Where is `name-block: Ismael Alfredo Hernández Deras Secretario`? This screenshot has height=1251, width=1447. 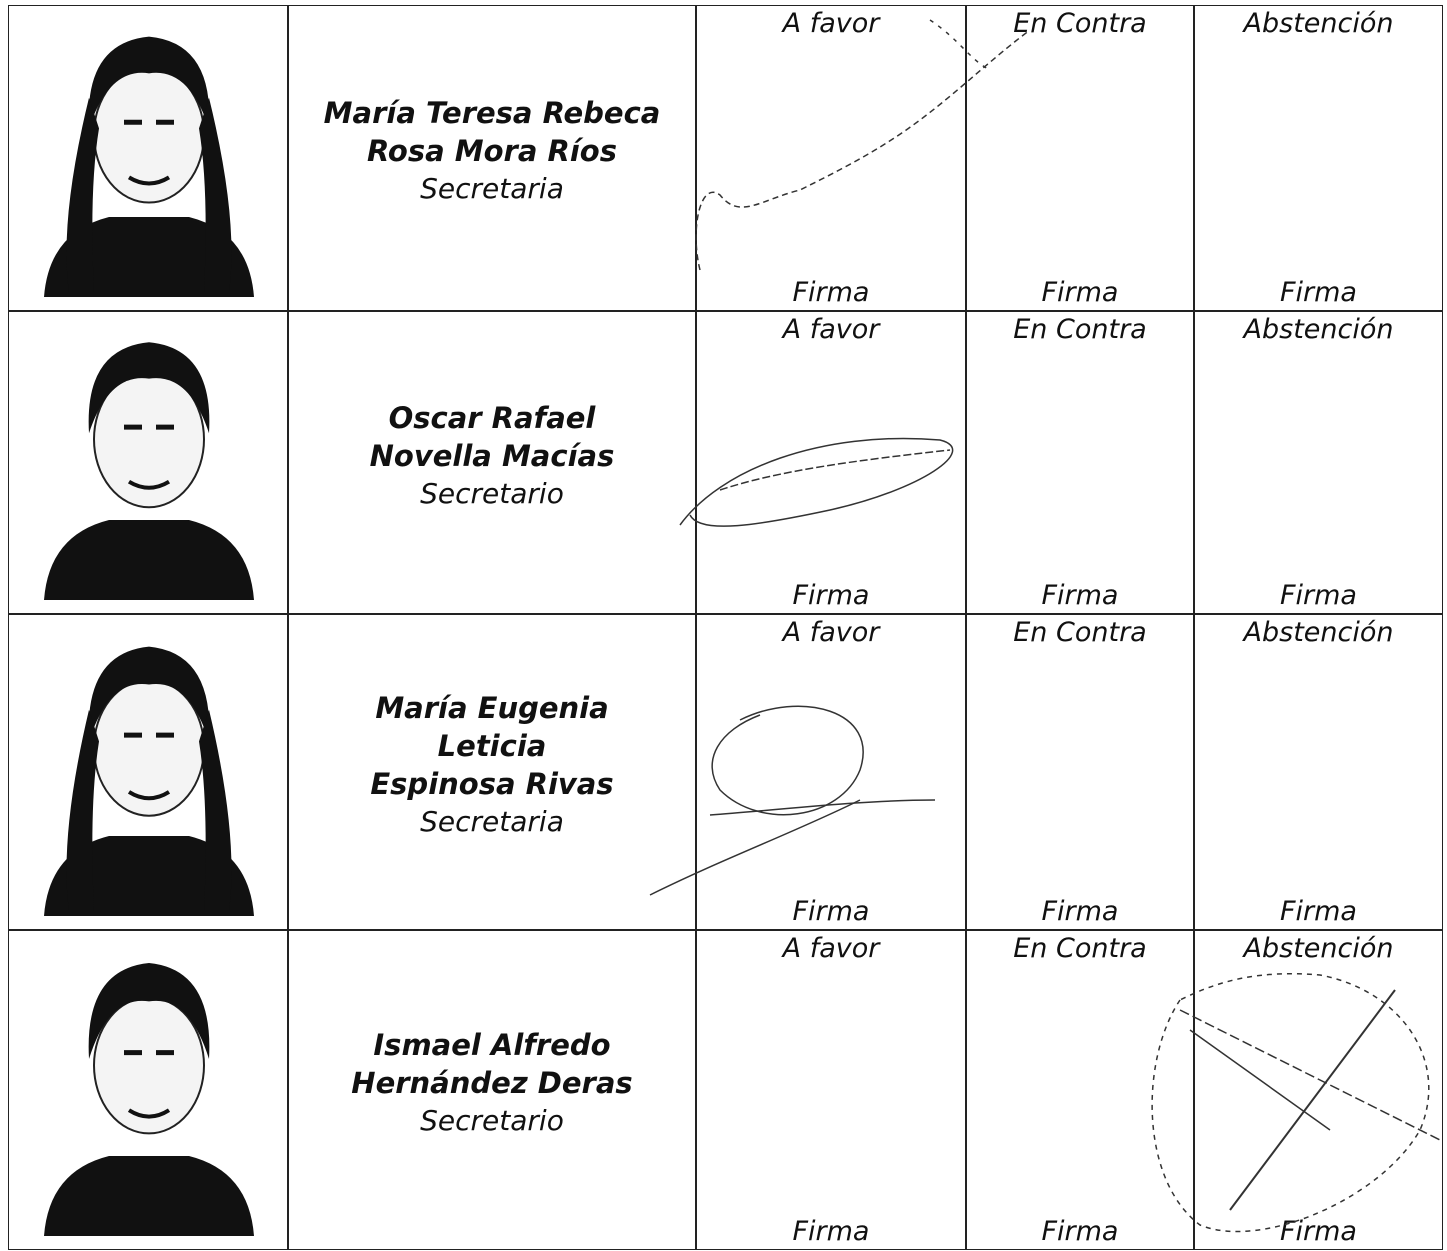
name-block: Ismael Alfredo Hernández Deras Secretario is located at coordinates (492, 1083).